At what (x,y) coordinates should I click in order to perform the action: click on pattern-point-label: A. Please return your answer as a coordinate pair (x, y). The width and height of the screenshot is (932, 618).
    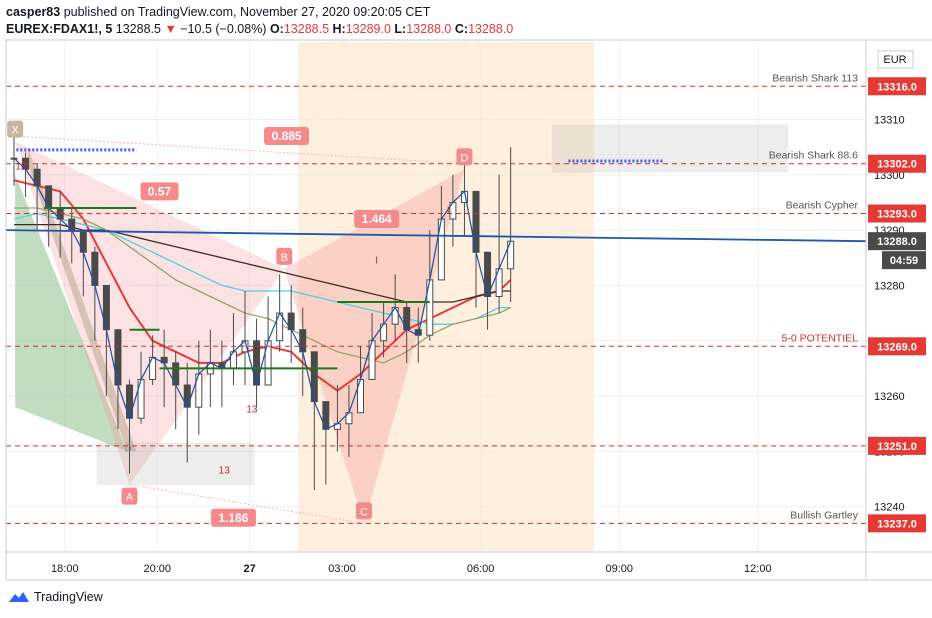
    Looking at the image, I should click on (130, 498).